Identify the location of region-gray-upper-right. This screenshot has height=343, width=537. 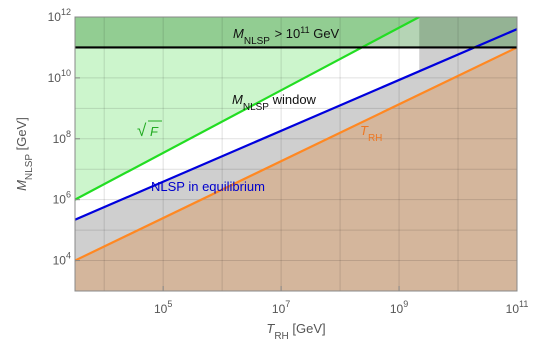
(468, 44).